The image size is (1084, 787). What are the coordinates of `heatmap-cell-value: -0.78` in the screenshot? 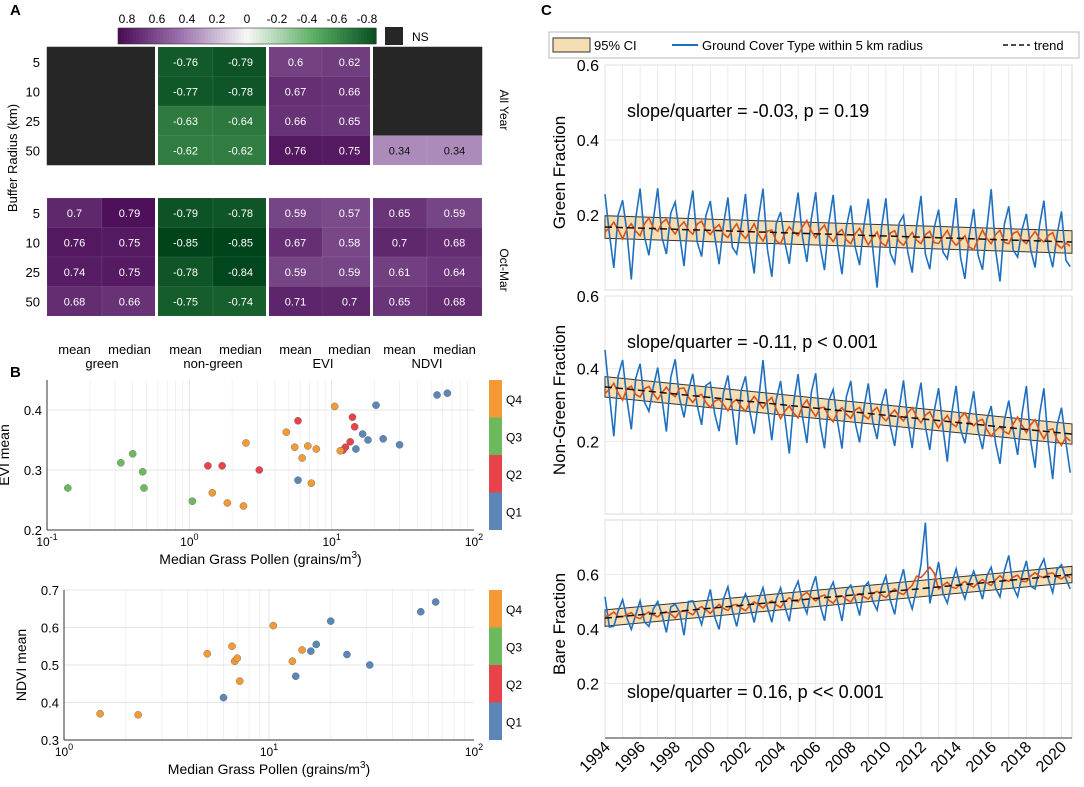 It's located at (240, 214).